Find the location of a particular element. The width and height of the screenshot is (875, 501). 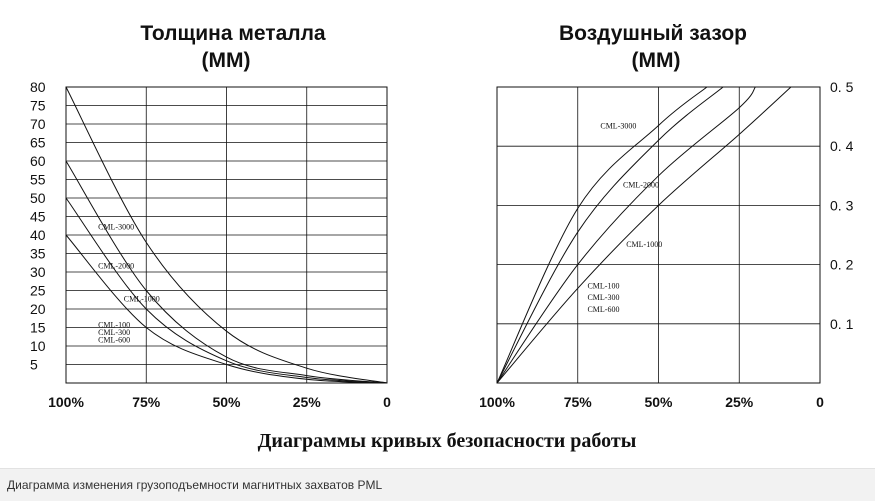

y-tick-label: 35 is located at coordinates (38, 254).